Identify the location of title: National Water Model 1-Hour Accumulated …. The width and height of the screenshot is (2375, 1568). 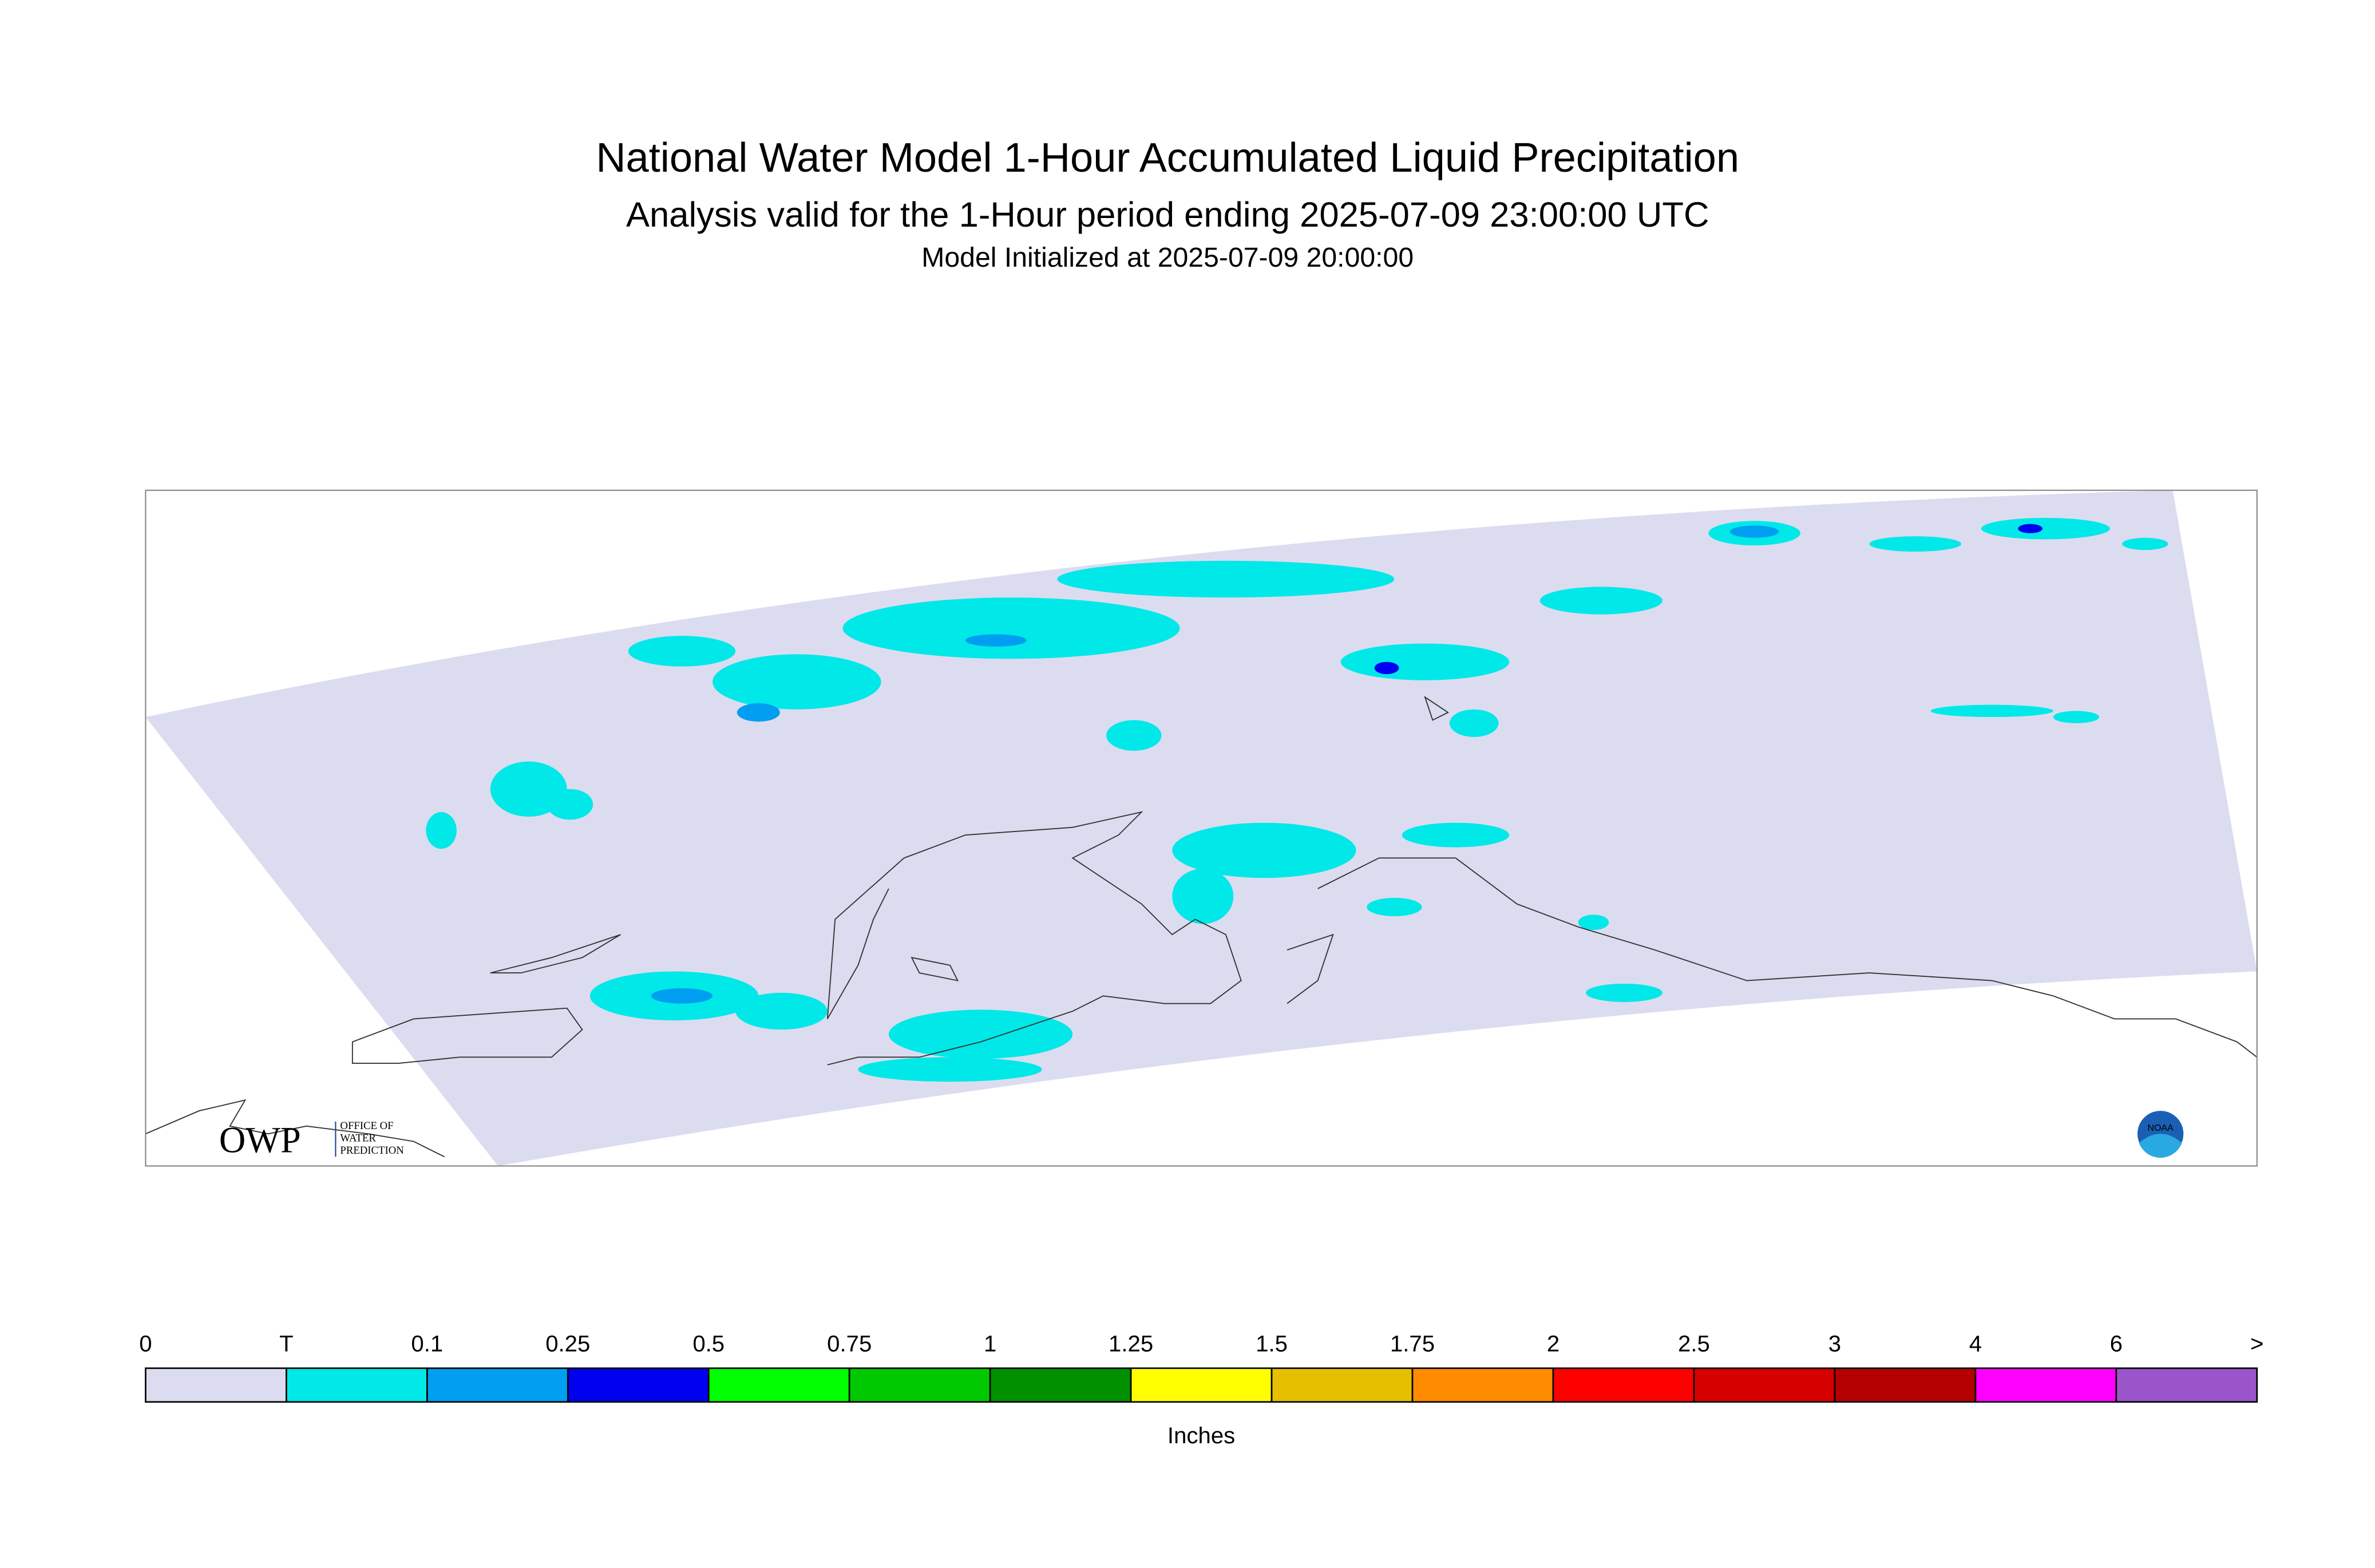
(1167, 158).